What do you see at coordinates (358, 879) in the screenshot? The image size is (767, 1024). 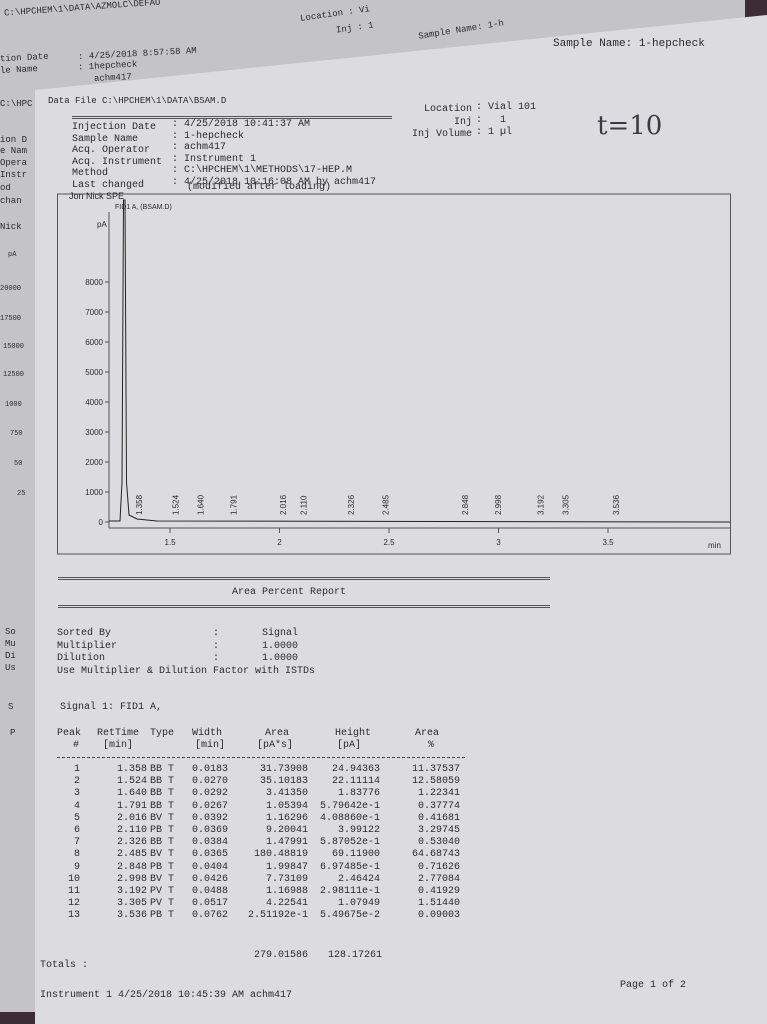 I see `table-cell: 2.46424` at bounding box center [358, 879].